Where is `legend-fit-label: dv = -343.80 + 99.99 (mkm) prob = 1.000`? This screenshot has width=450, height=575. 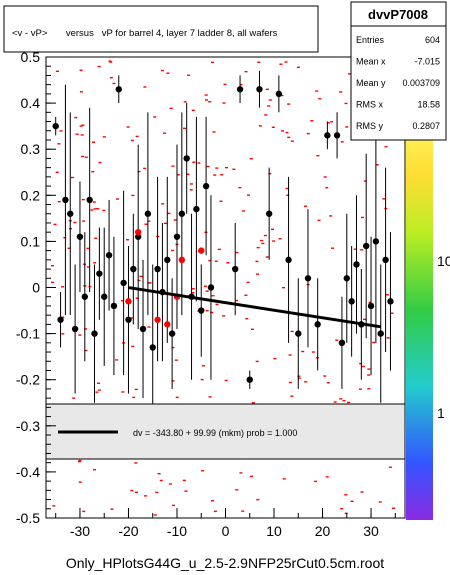 legend-fit-label: dv = -343.80 + 99.99 (mkm) prob = 1.000 is located at coordinates (215, 433).